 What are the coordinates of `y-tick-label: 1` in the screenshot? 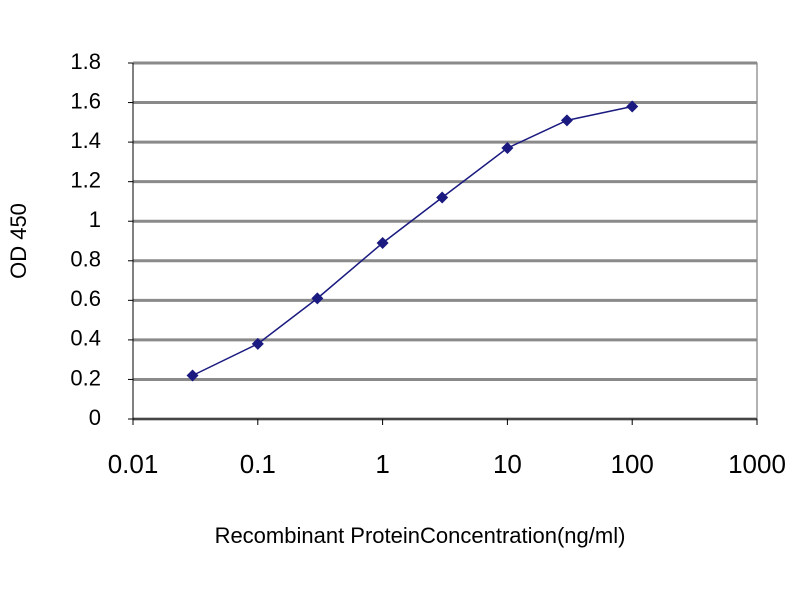 It's located at (95, 219).